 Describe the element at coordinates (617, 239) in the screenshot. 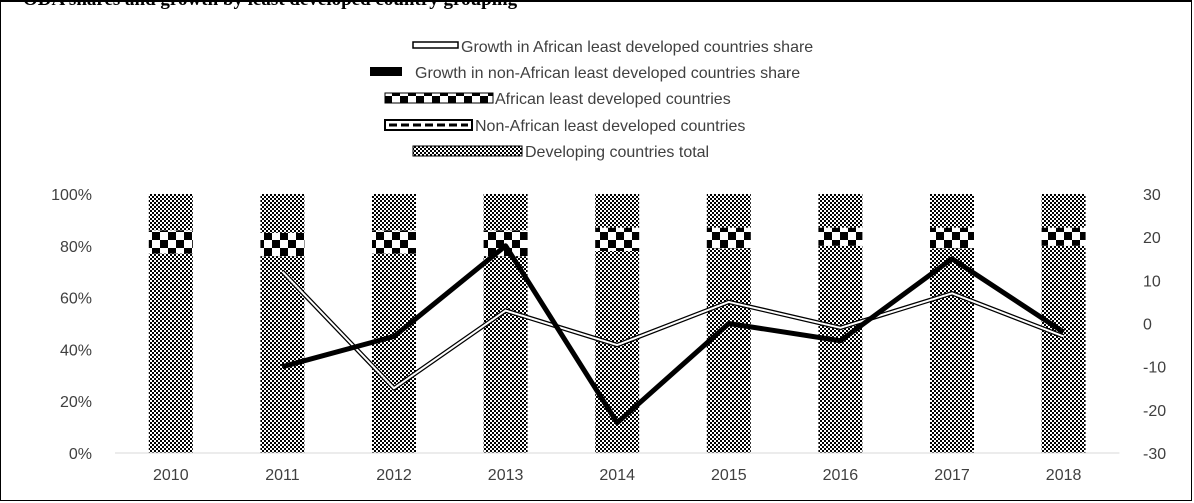

I see `bar-segment-2-2014` at that location.